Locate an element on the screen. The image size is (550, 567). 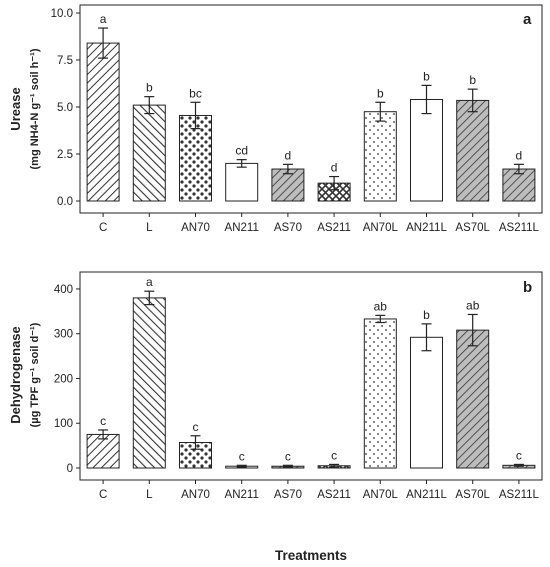
bar-an211 is located at coordinates (242, 182).